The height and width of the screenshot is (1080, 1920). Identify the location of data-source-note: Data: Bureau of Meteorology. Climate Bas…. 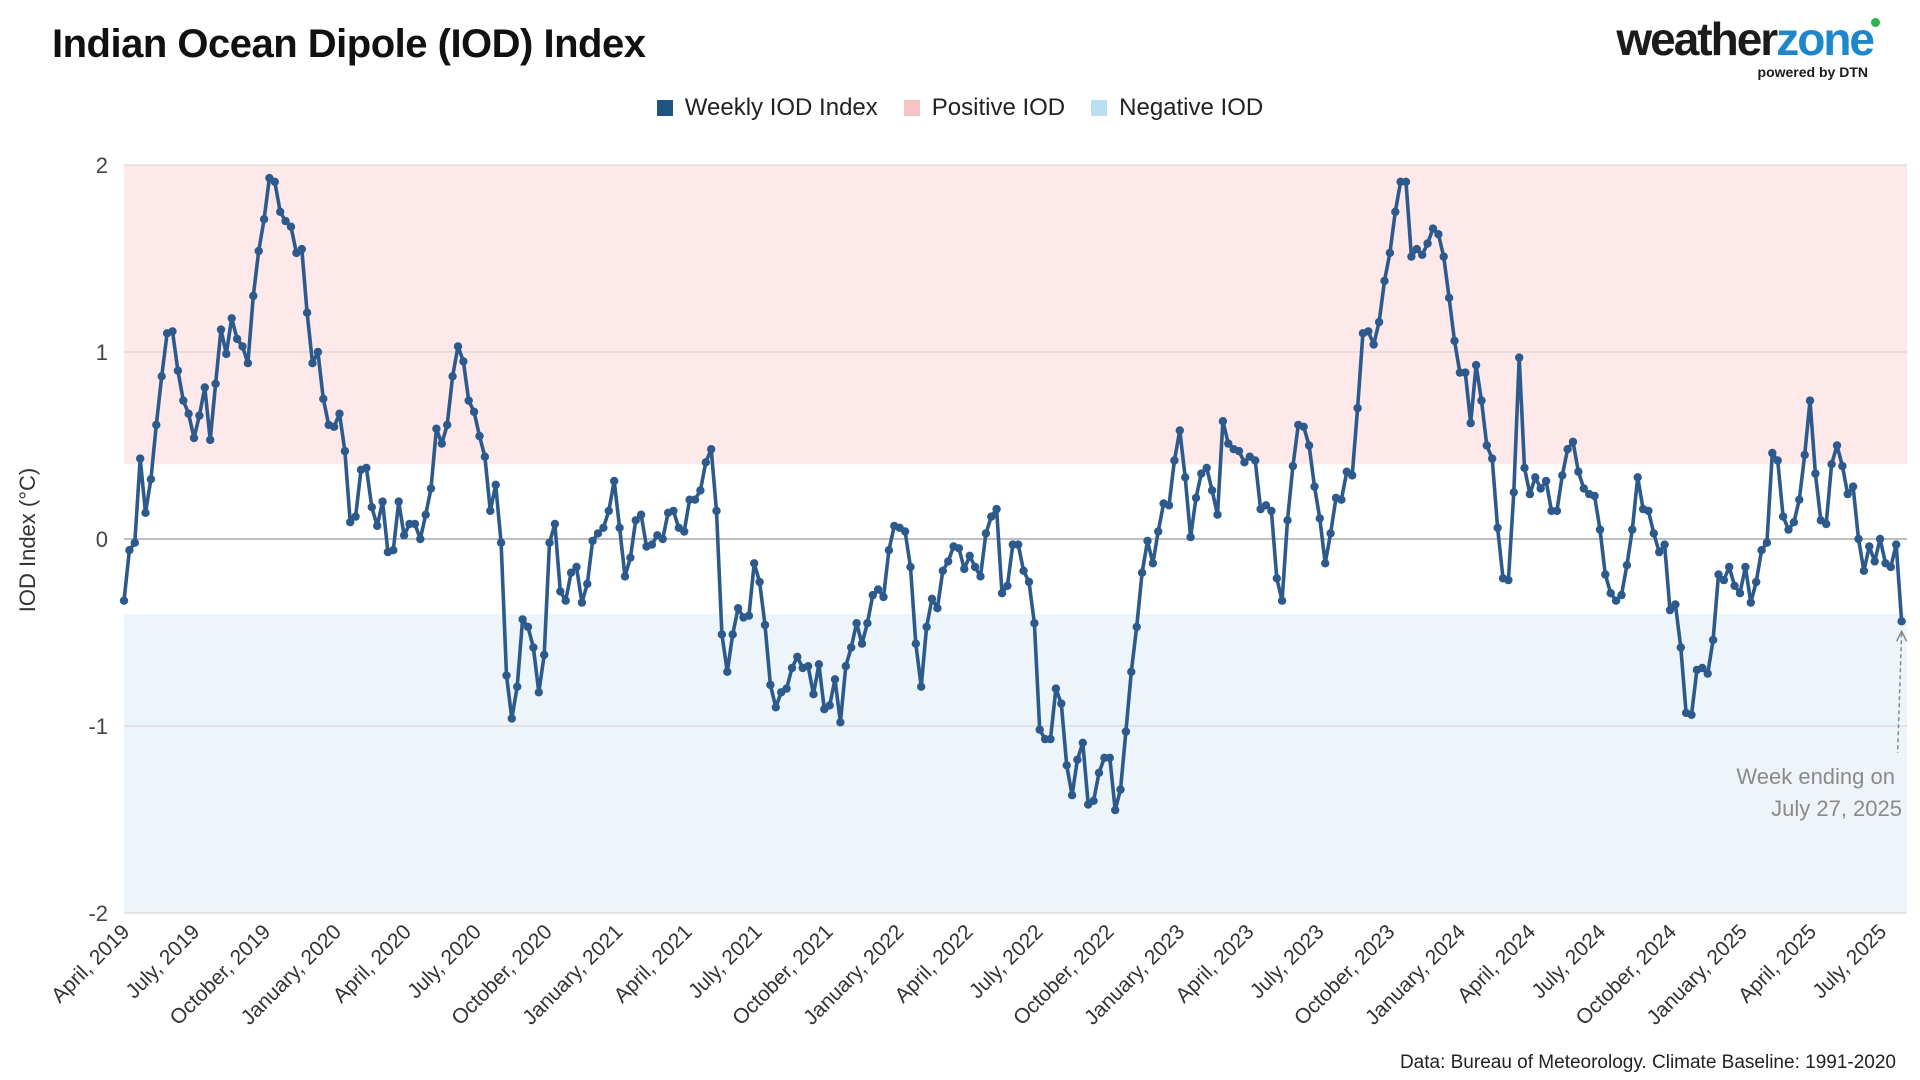
(1647, 1062).